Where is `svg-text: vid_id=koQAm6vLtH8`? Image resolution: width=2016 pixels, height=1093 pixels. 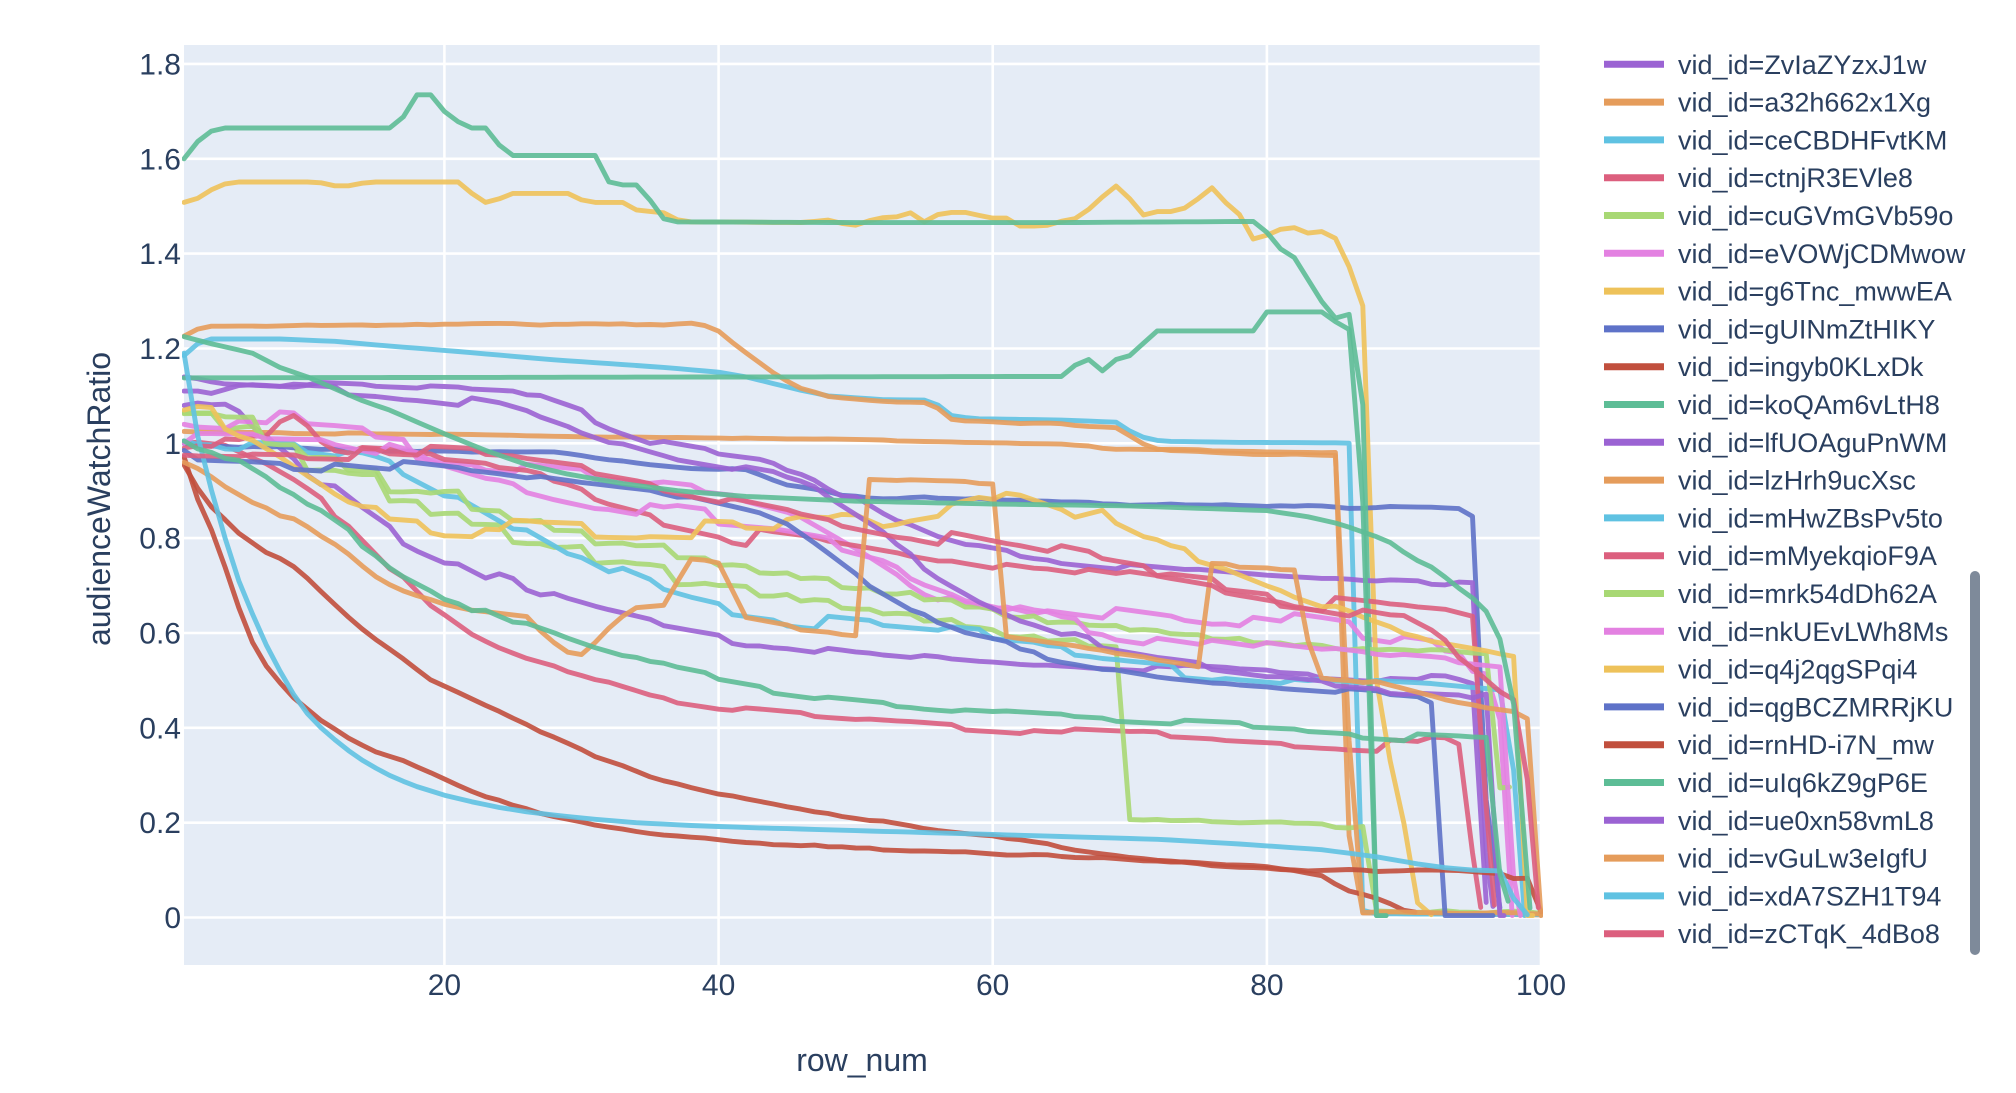 svg-text: vid_id=koQAm6vLtH8 is located at coordinates (1809, 405).